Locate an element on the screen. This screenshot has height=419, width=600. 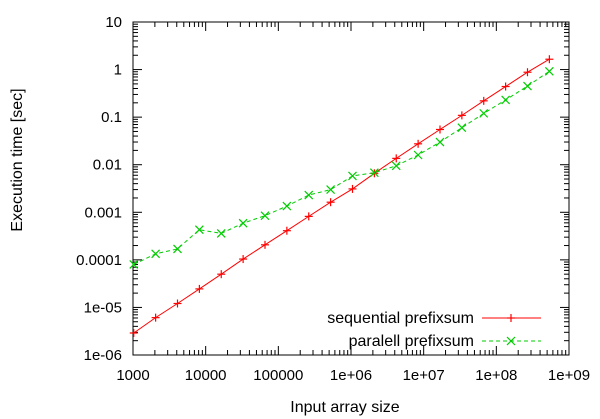
x-axis-label: Input array size is located at coordinates (344, 407).